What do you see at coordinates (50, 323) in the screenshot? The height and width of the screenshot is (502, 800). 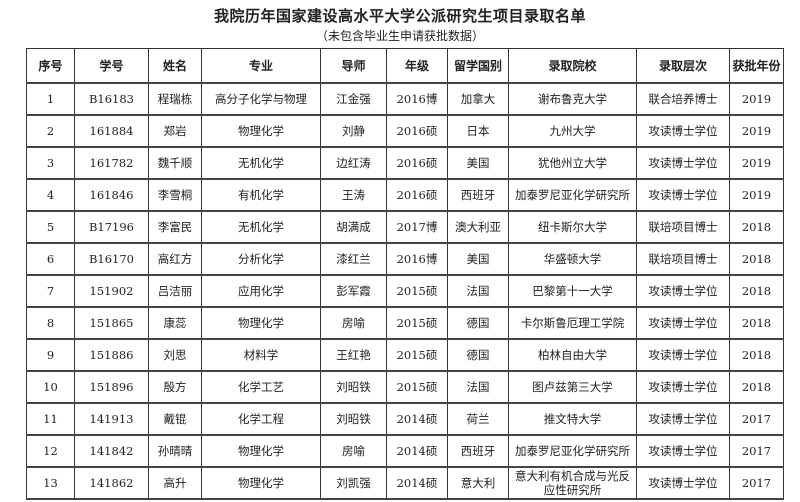 I see `cell-index: 8` at bounding box center [50, 323].